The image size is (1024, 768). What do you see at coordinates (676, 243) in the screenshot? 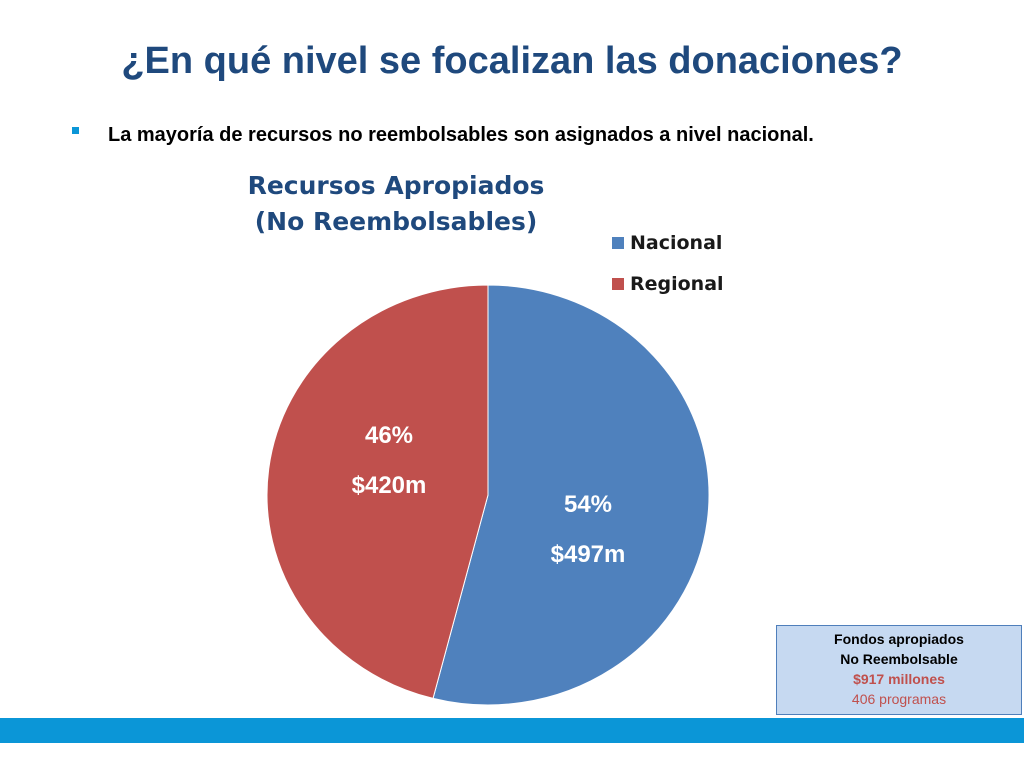
I see `legend-label-nacional: Nacional` at bounding box center [676, 243].